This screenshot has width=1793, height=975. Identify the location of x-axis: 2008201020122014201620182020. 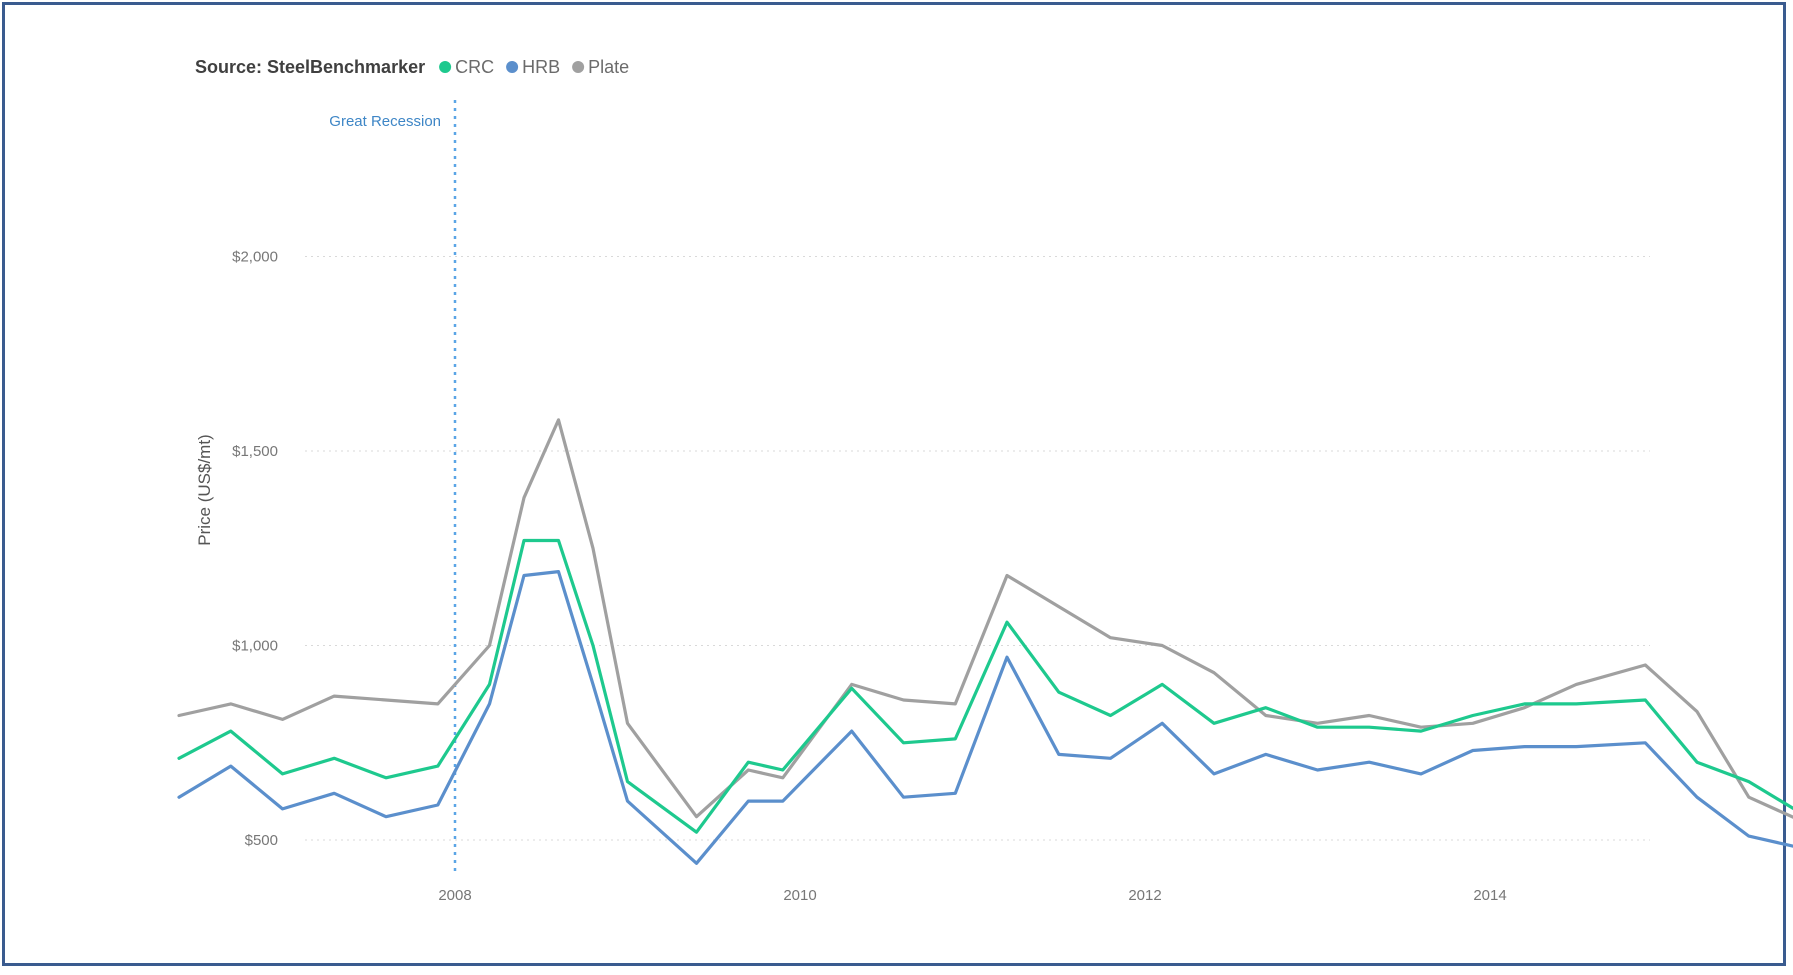
(972, 895).